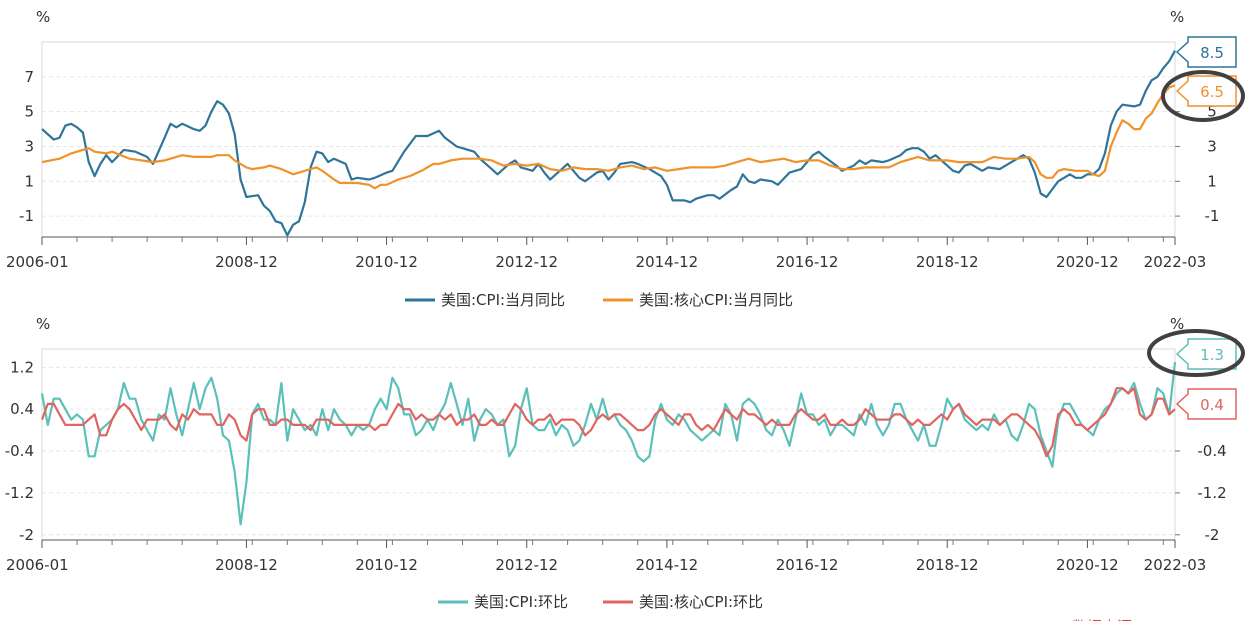 This screenshot has width=1245, height=621. Describe the element at coordinates (22, 367) in the screenshot. I see `y-tick-label-left: 1.2` at that location.